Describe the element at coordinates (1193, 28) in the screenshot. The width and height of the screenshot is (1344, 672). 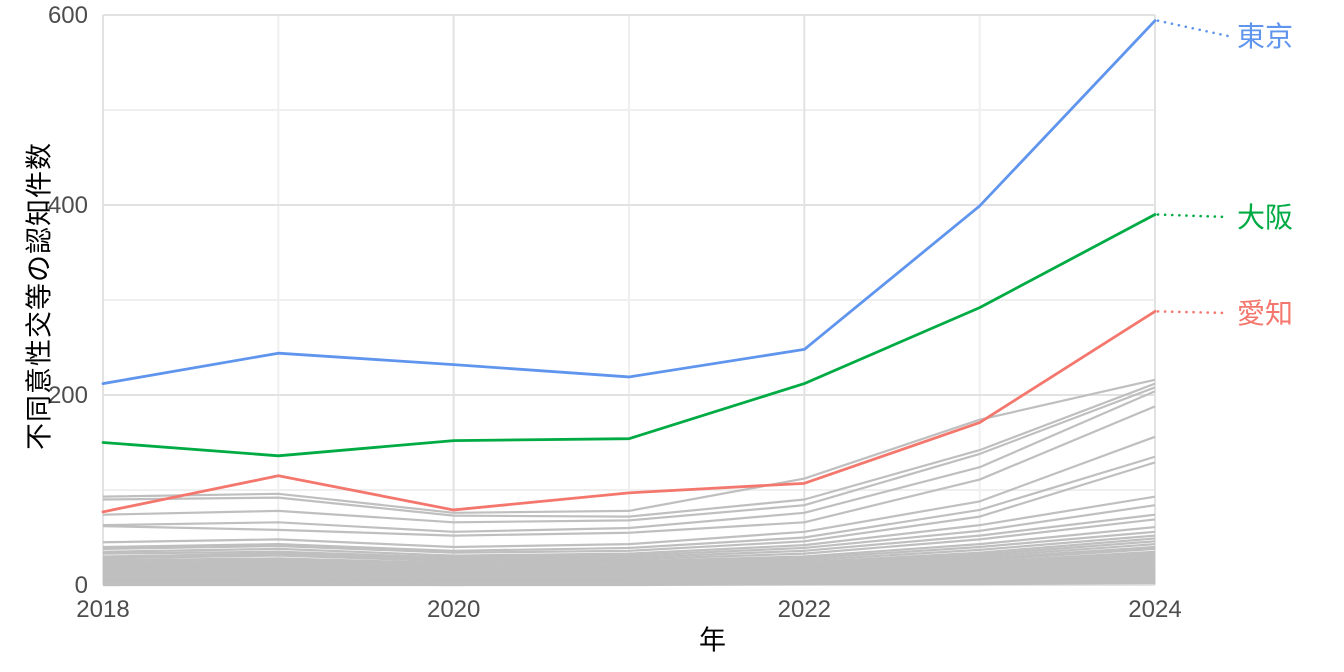
I see `tokyo-leader-line` at that location.